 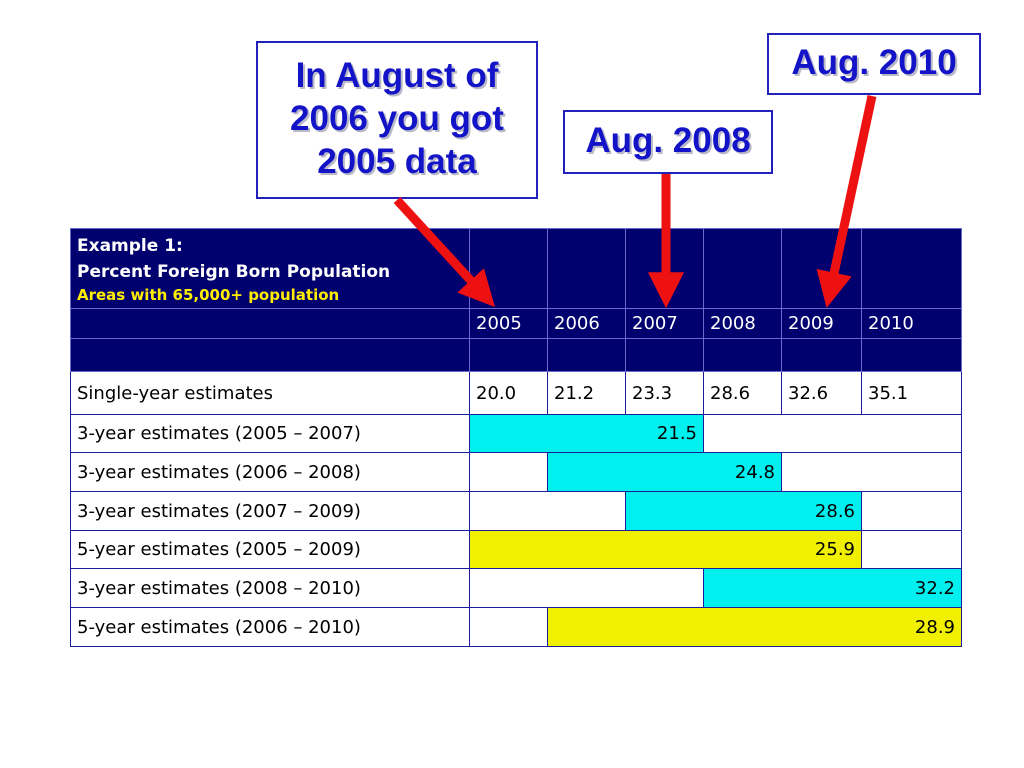 What do you see at coordinates (911, 323) in the screenshot?
I see `year-header: 2010` at bounding box center [911, 323].